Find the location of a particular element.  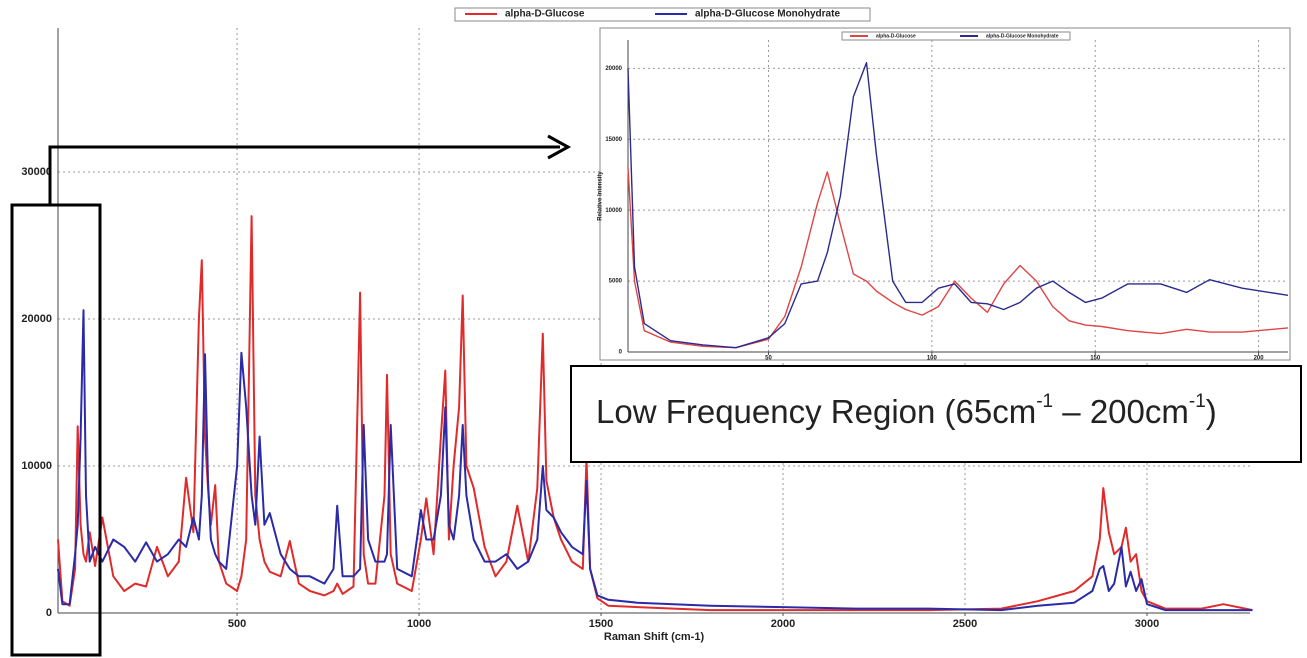

x-tick-label: 100 is located at coordinates (932, 359).